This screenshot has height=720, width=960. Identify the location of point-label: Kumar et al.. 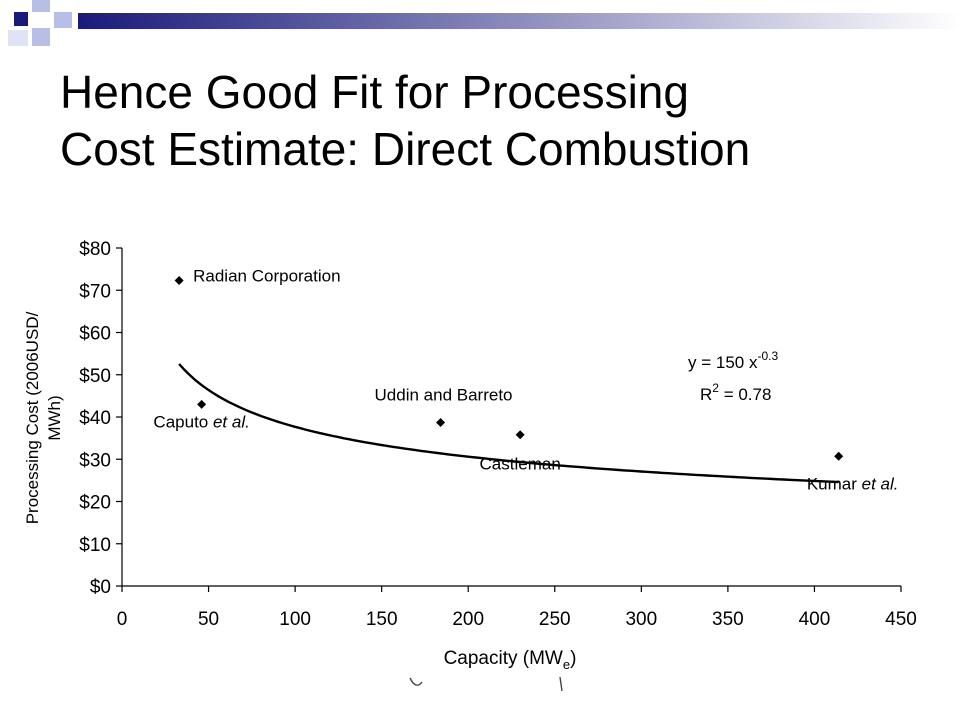
(853, 483).